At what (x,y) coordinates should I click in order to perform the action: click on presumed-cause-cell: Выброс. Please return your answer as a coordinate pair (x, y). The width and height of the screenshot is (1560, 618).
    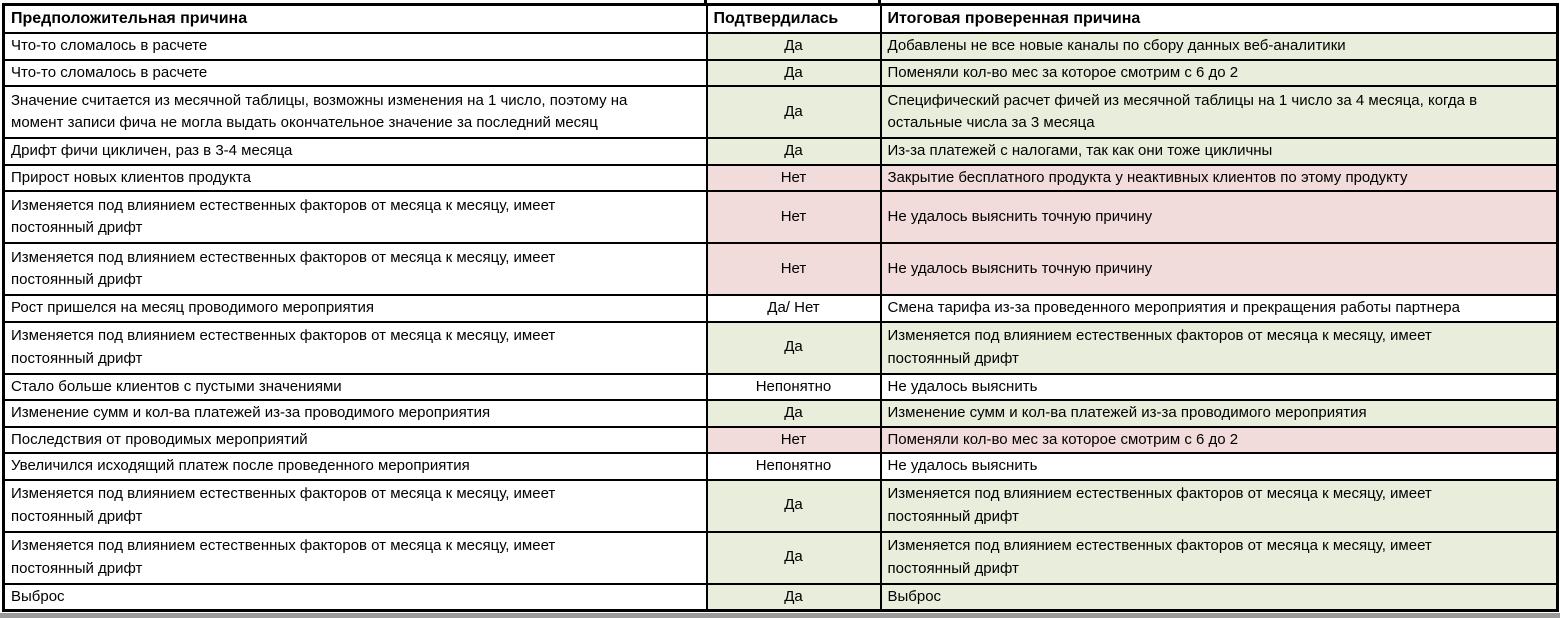
    Looking at the image, I should click on (355, 597).